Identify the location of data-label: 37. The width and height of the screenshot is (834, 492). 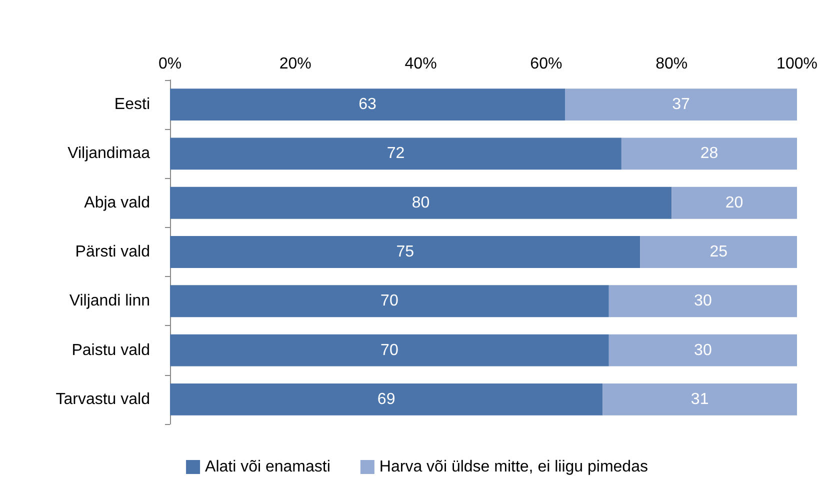
(681, 105).